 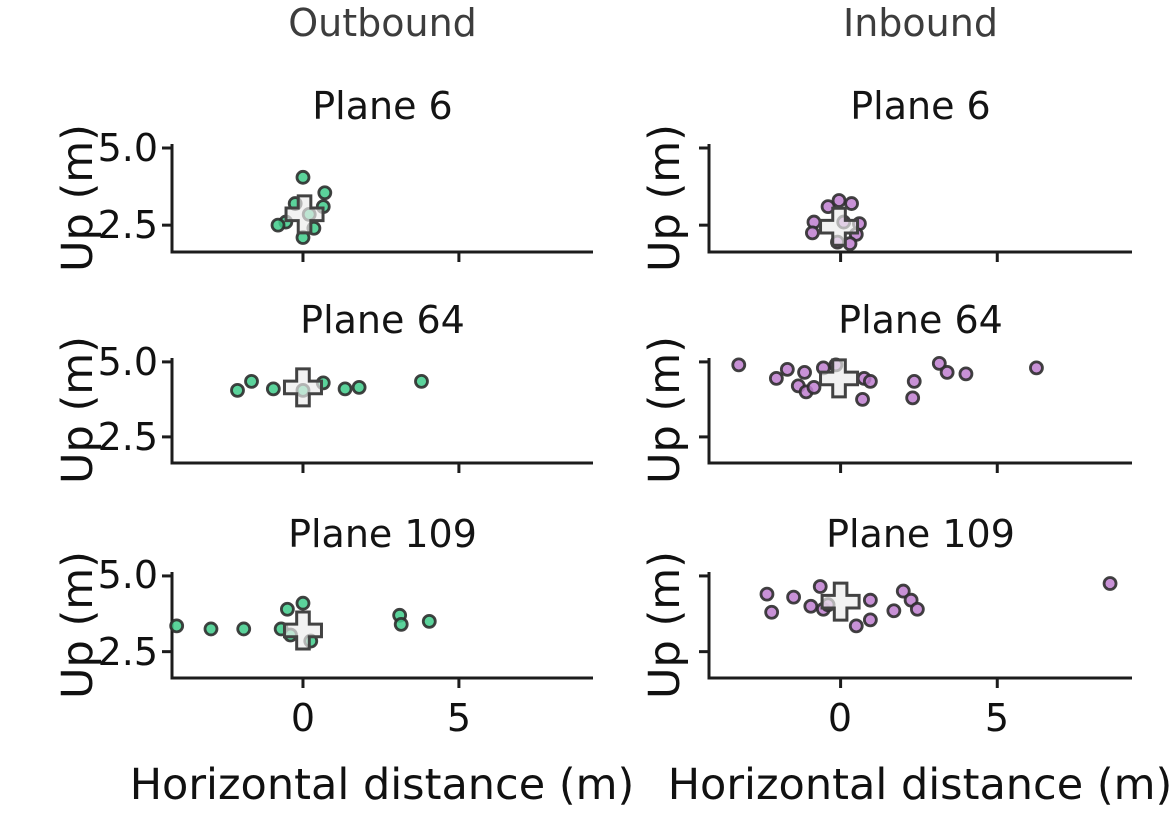 What do you see at coordinates (382, 23) in the screenshot?
I see `column-header-outbound: Outbound` at bounding box center [382, 23].